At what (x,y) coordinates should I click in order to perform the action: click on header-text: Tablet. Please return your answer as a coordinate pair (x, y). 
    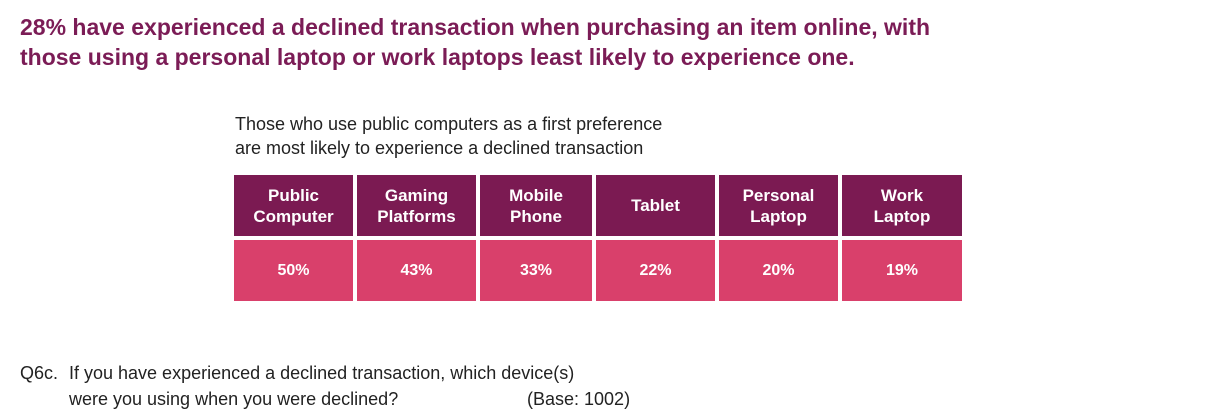
    Looking at the image, I should click on (655, 205).